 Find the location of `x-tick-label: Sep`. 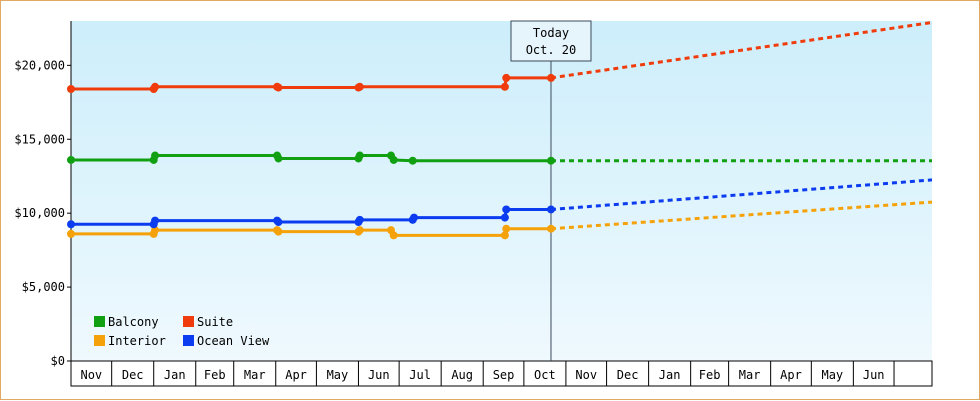

x-tick-label: Sep is located at coordinates (504, 375).